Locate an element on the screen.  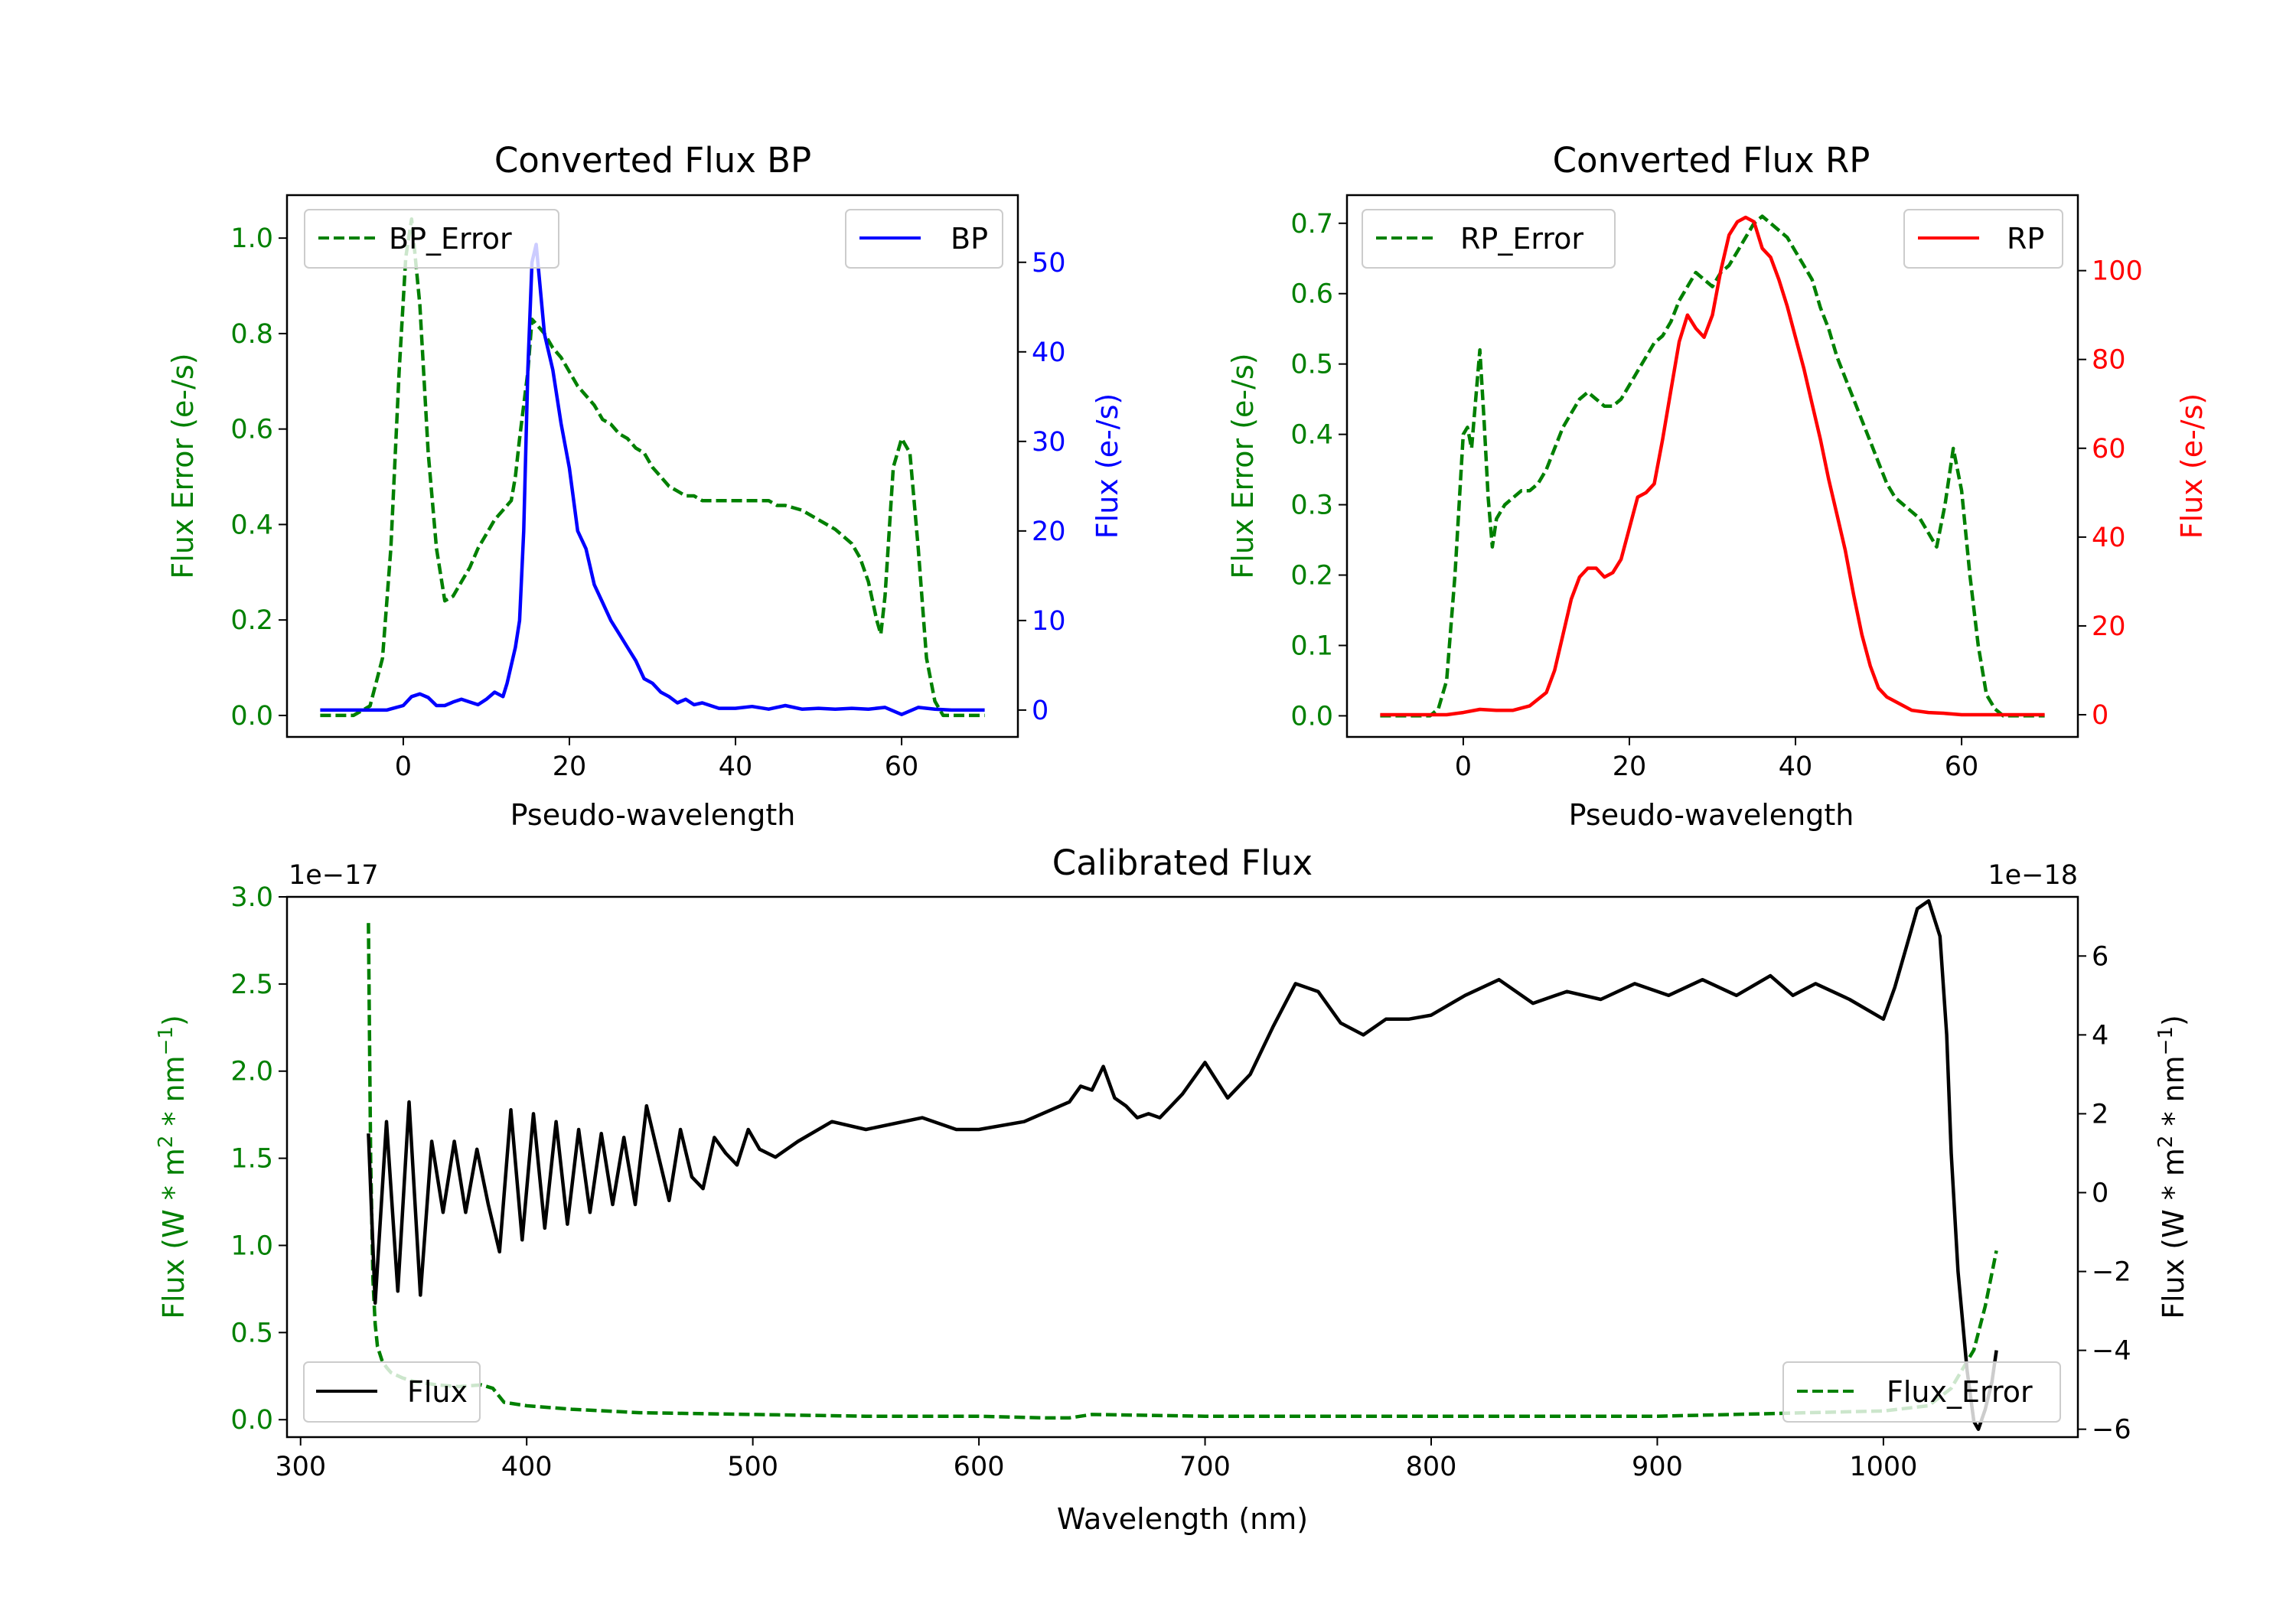
bp-legend-flux: BP is located at coordinates (924, 239).